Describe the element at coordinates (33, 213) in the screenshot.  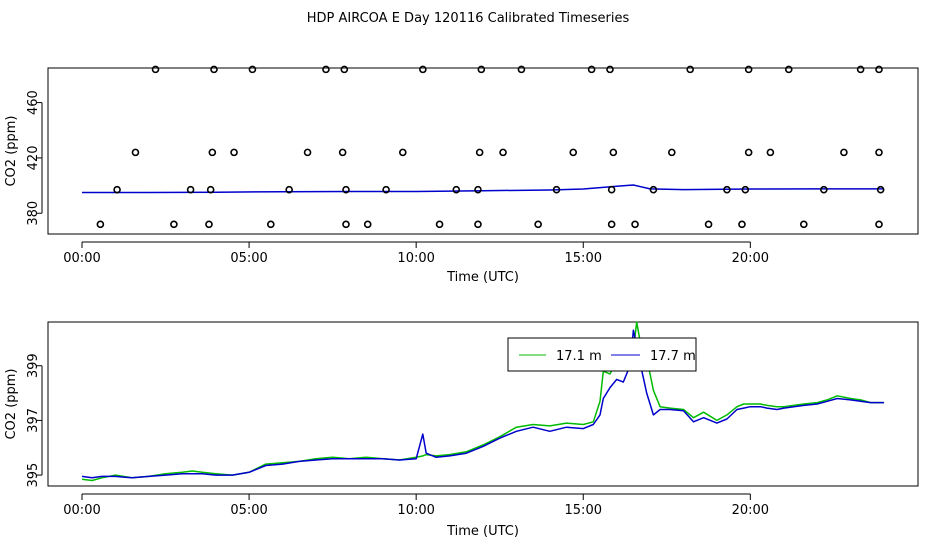
I see `top-y-tick-label: 380` at that location.